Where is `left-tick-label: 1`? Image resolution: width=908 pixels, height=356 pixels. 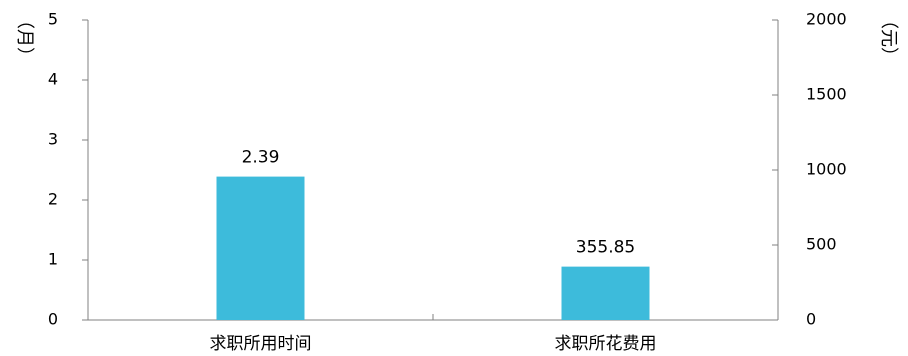 left-tick-label: 1 is located at coordinates (53, 259).